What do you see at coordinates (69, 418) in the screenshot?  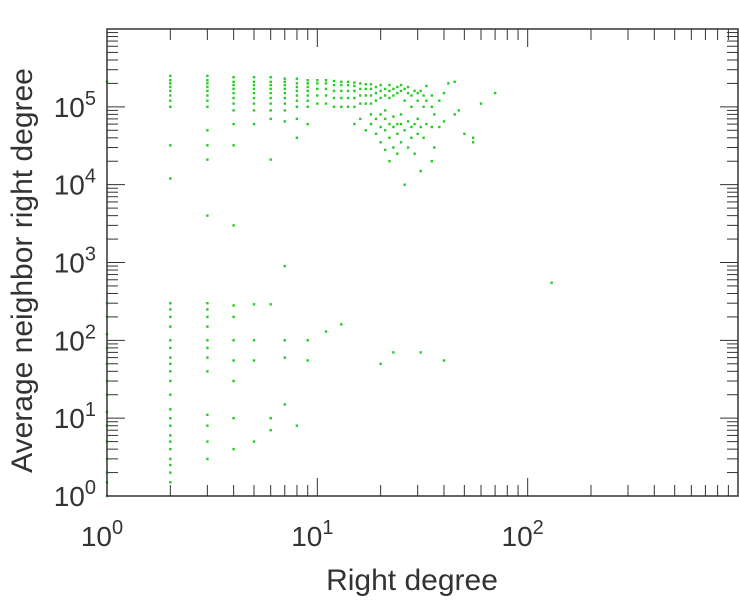 I see `tick-label-base: 10` at bounding box center [69, 418].